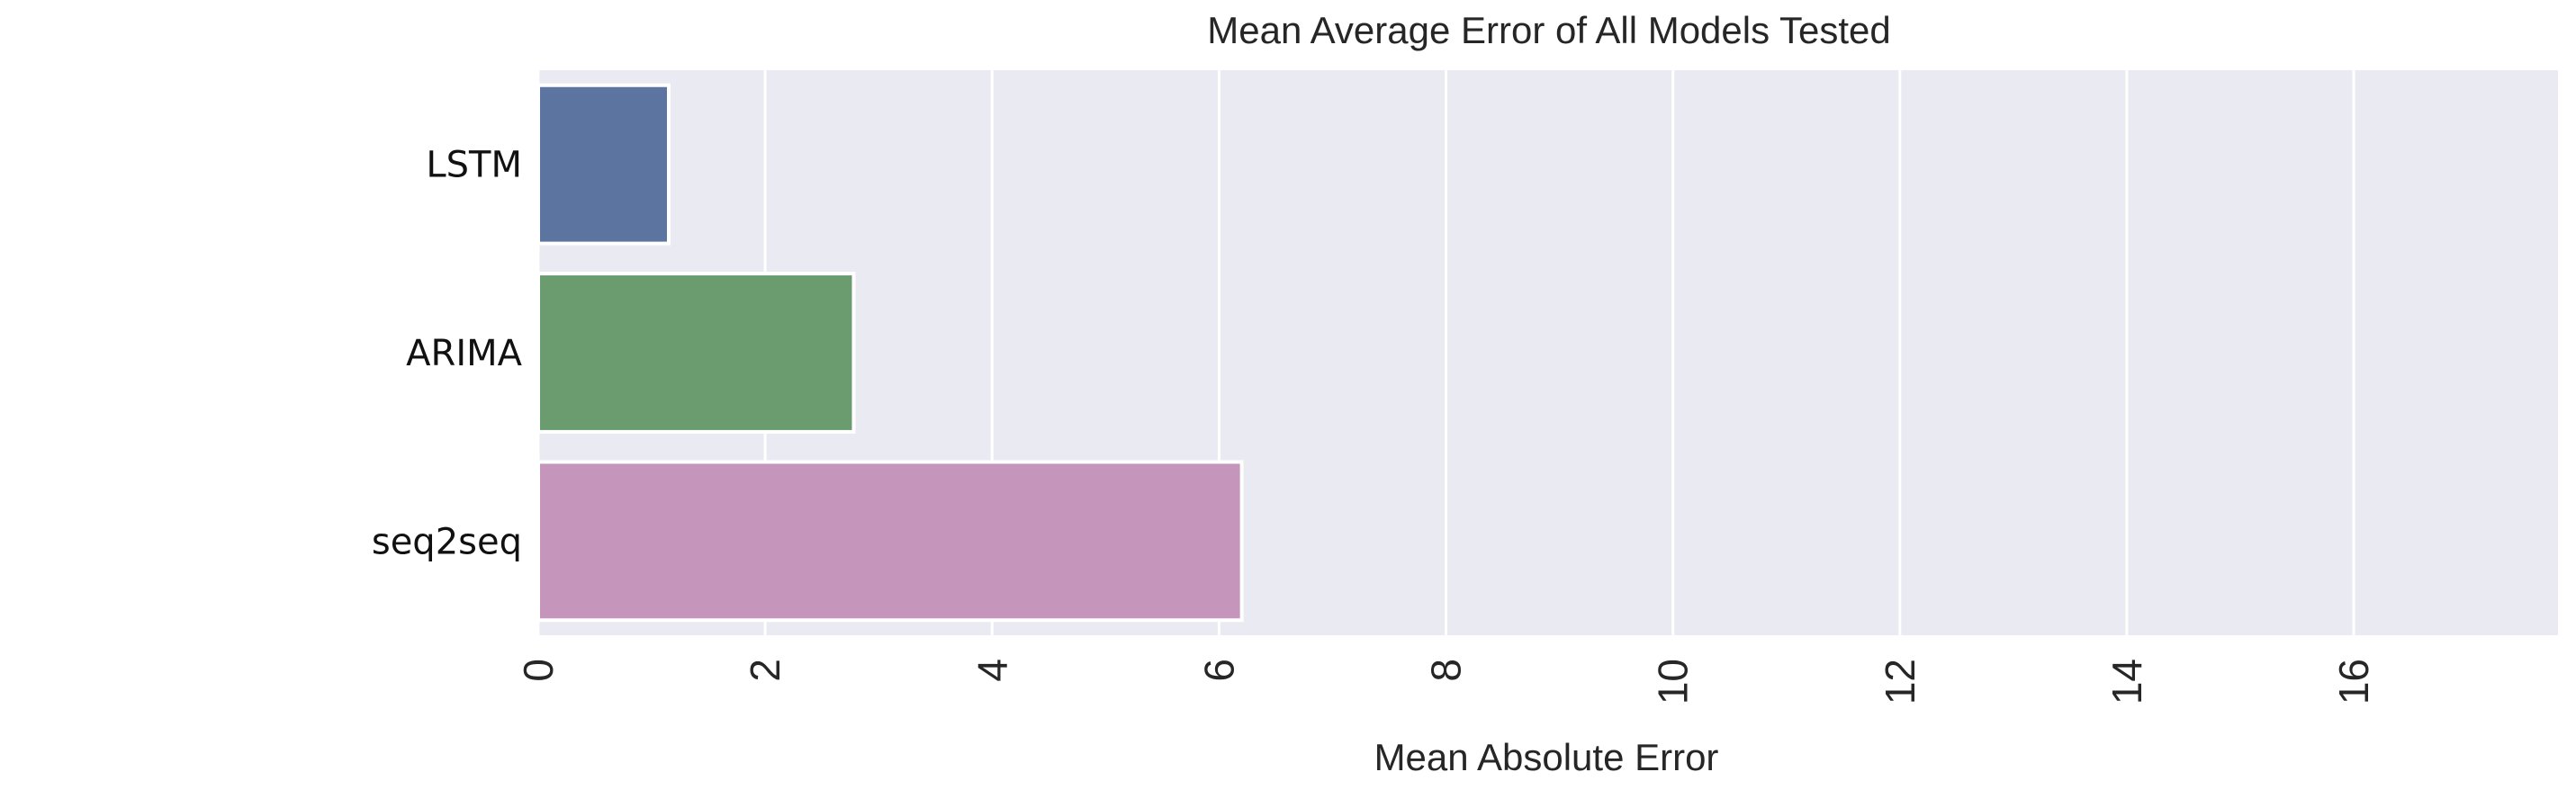 The image size is (2576, 790). I want to click on category-label-lstm: LSTM, so click(474, 165).